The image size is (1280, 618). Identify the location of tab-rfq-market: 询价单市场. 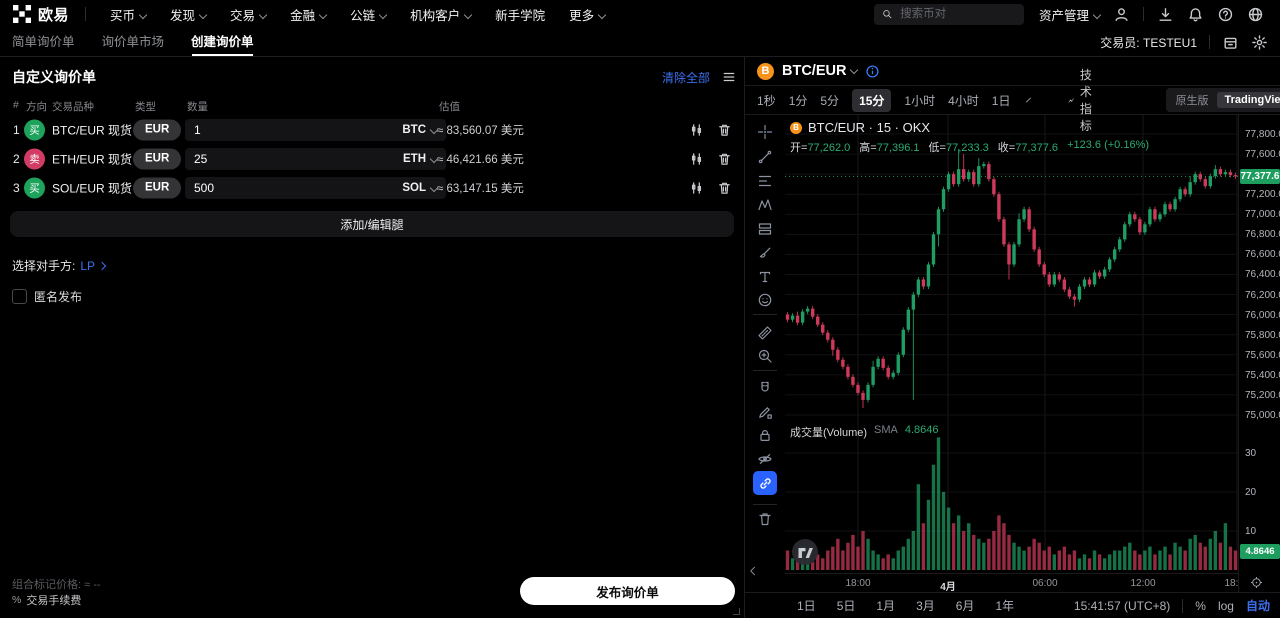
(133, 42).